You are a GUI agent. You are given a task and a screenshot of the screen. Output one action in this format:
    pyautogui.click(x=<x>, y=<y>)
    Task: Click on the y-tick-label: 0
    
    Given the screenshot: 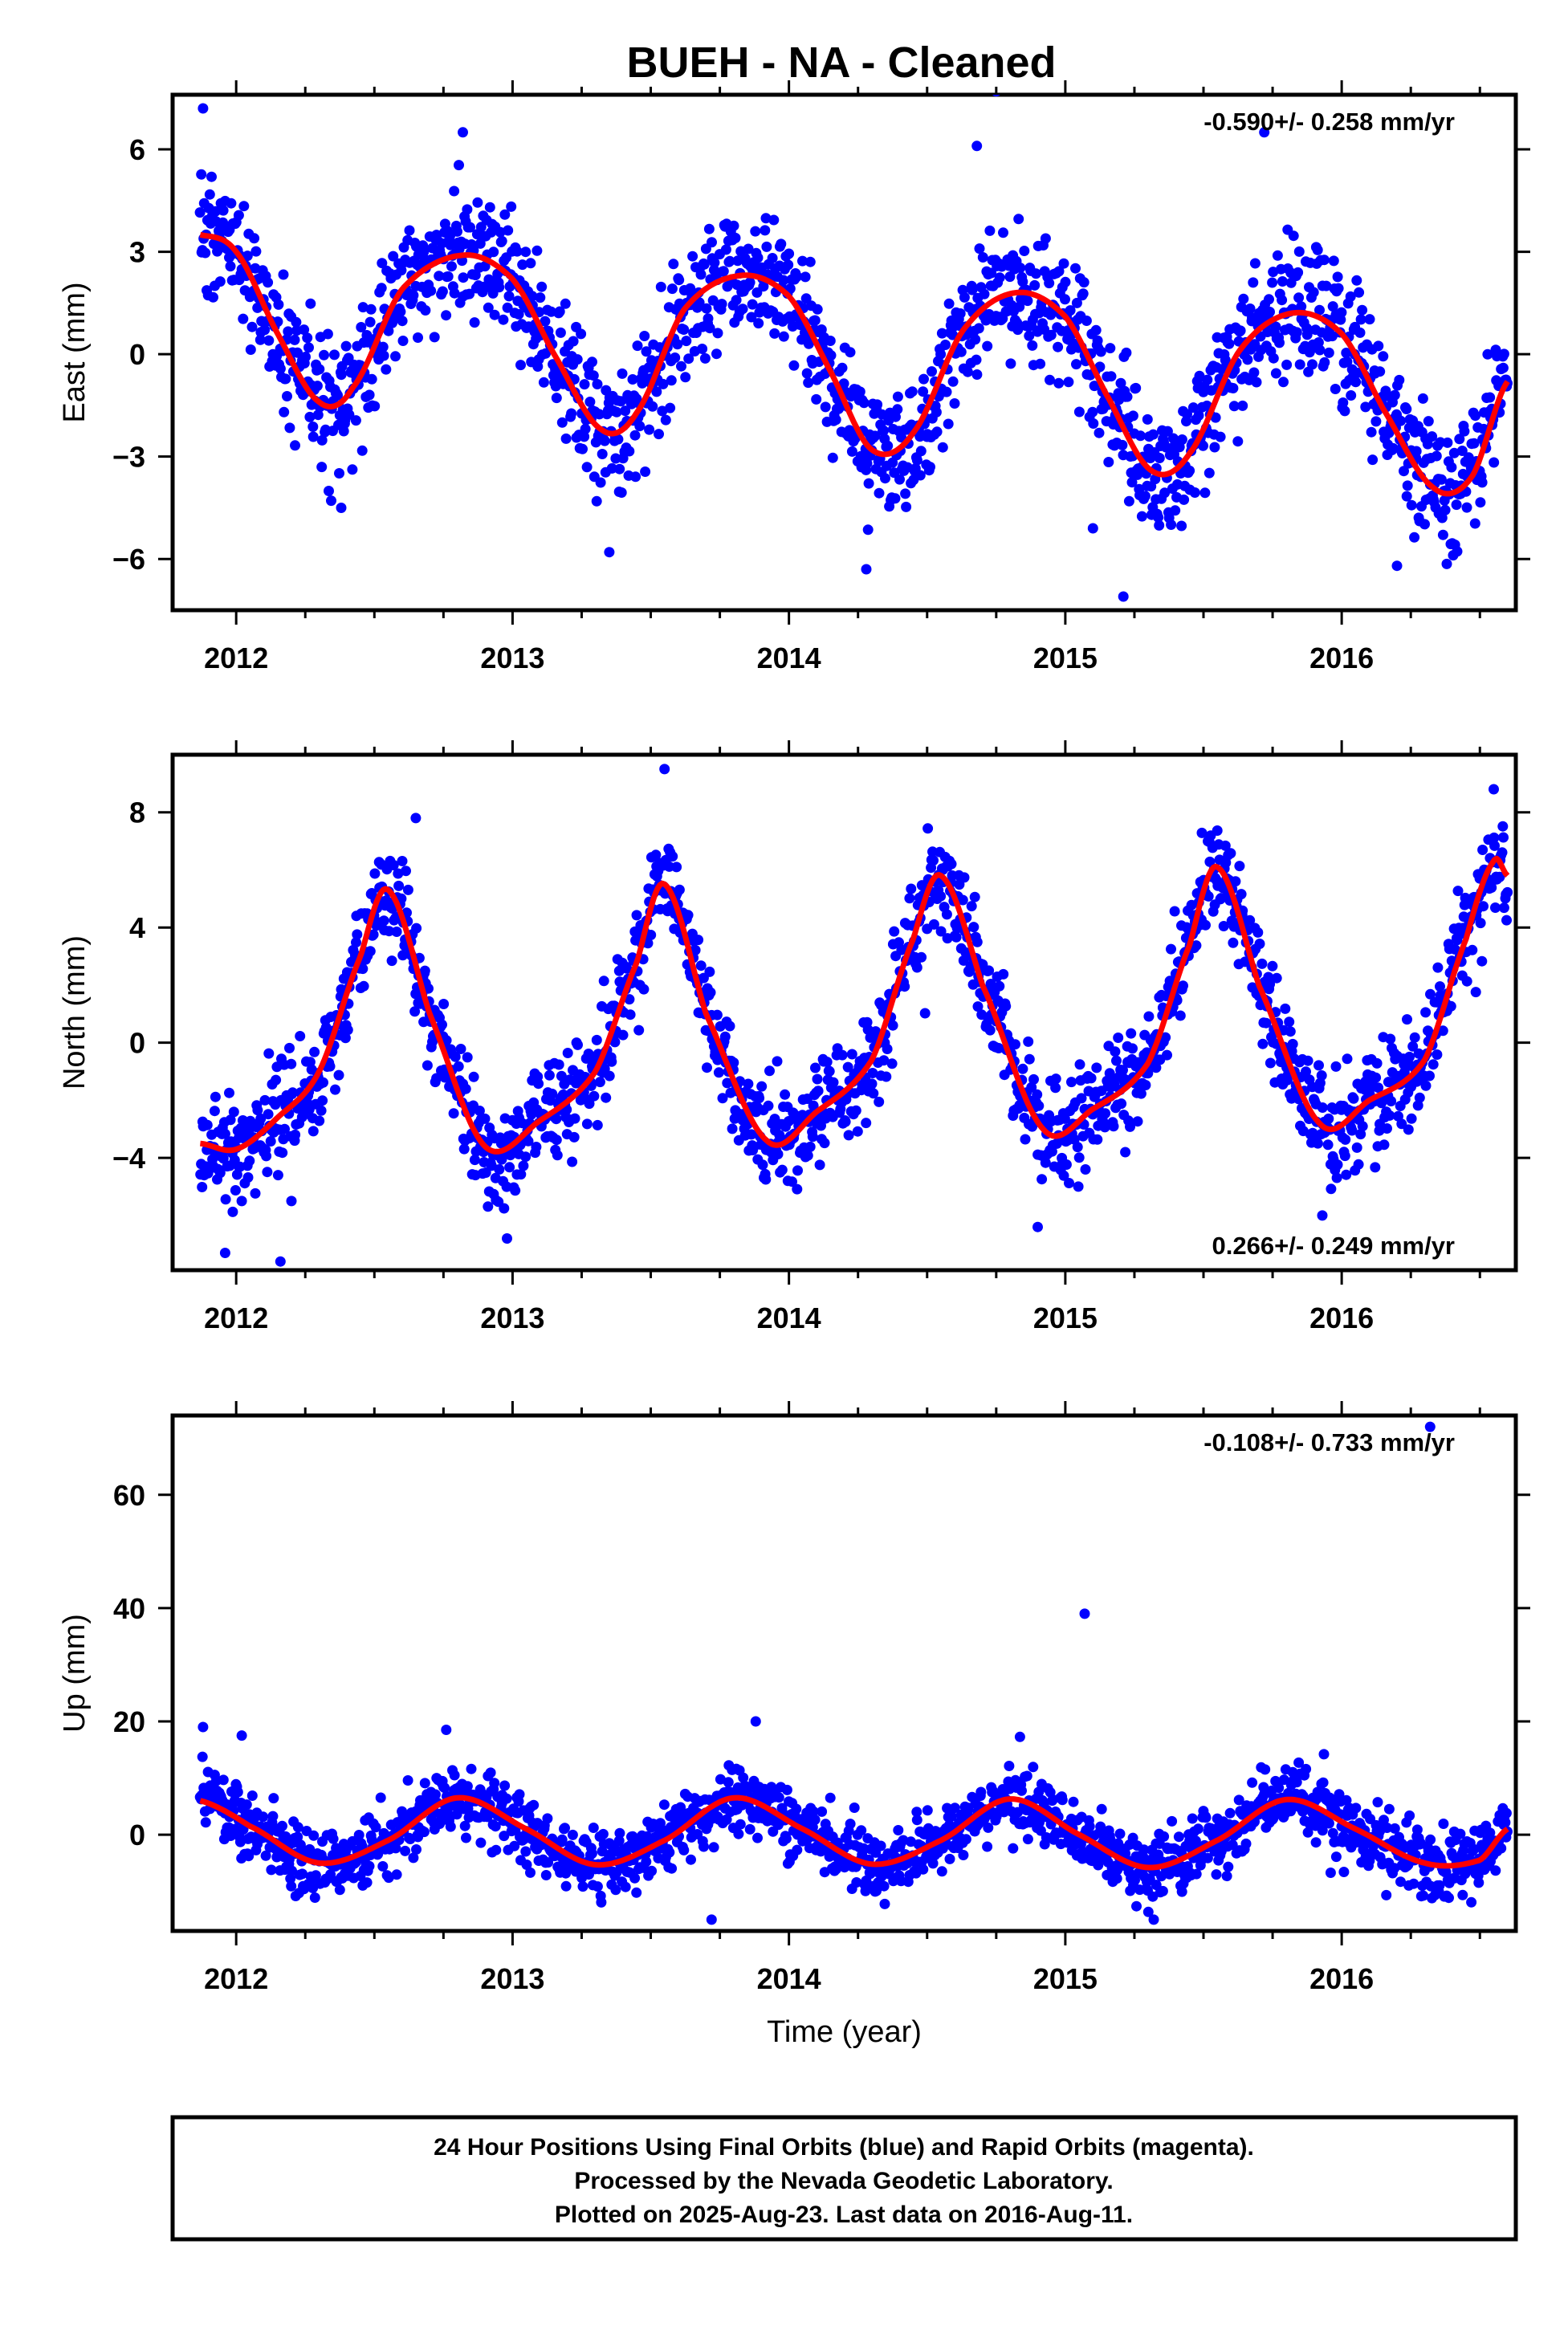 What is the action you would take?
    pyautogui.click(x=137, y=1043)
    